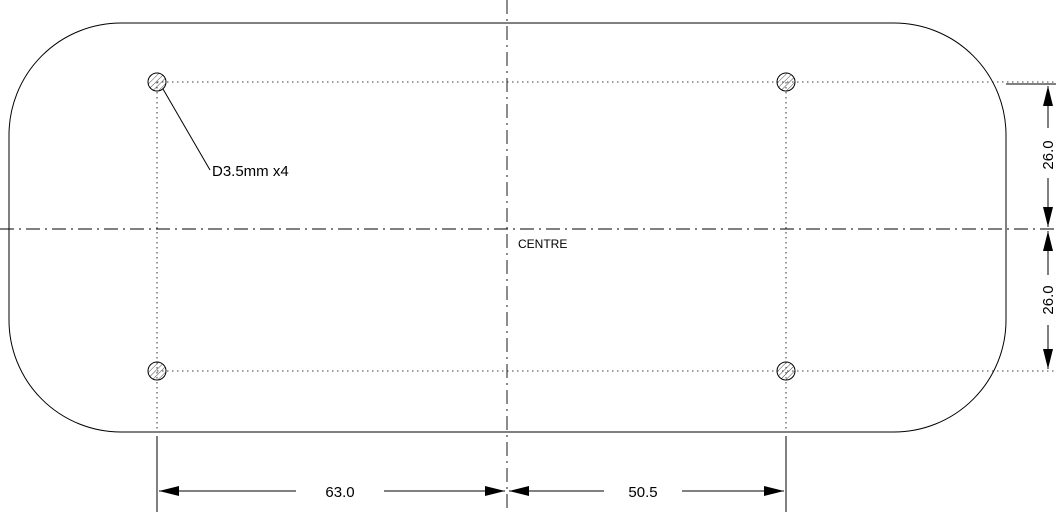  What do you see at coordinates (786, 371) in the screenshot?
I see `hole-bottom-right` at bounding box center [786, 371].